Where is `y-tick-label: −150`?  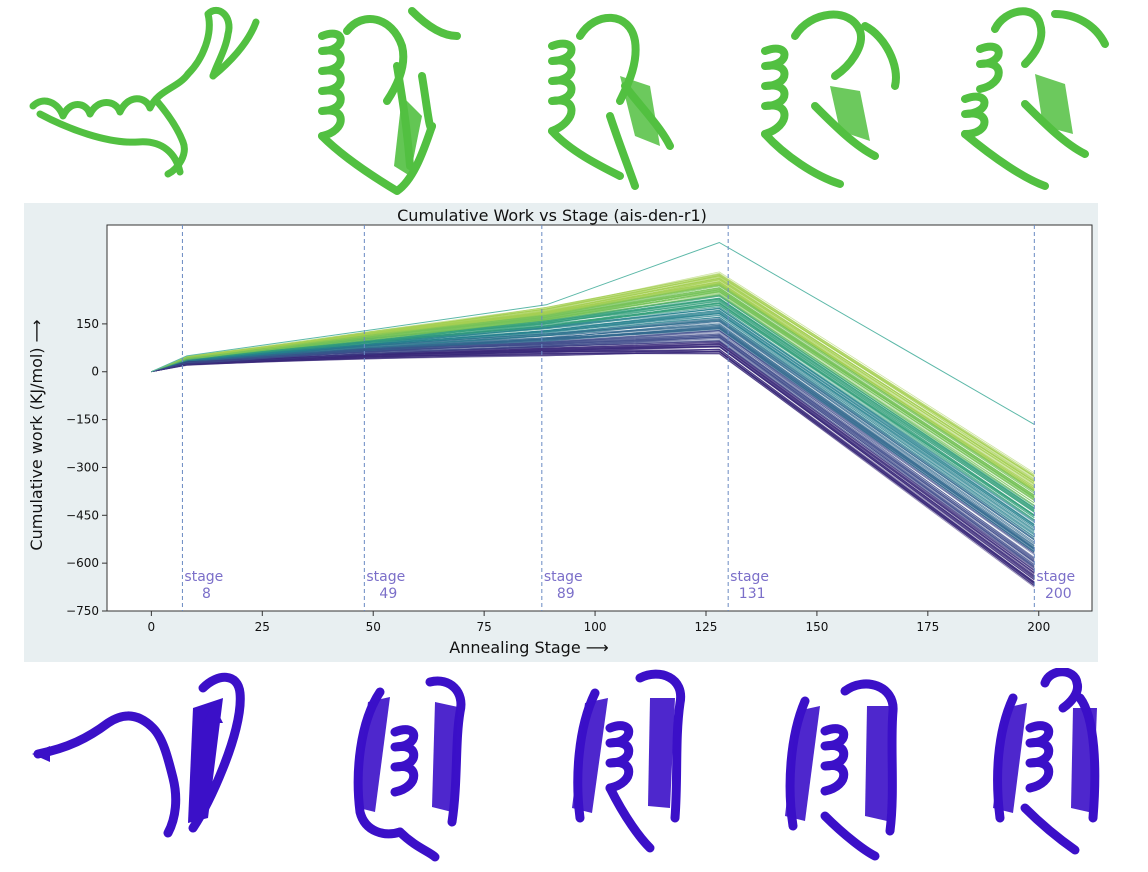
y-tick-label: −150 is located at coordinates (82, 420).